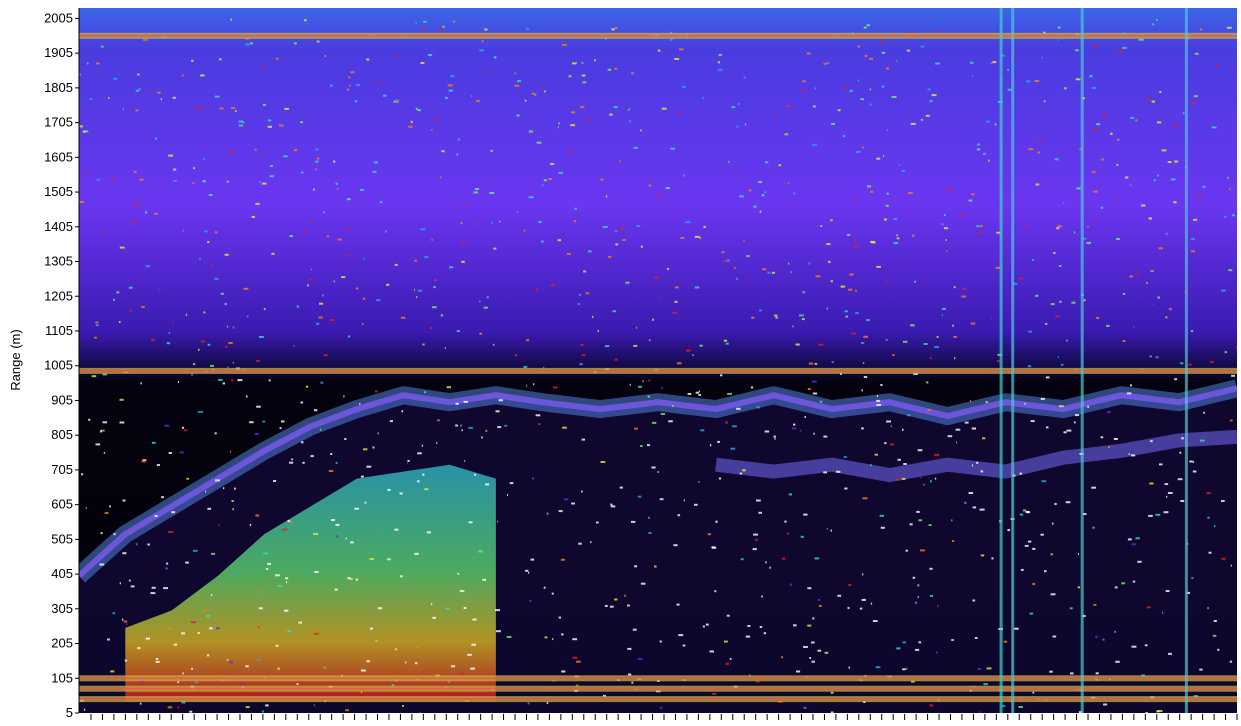 Image resolution: width=1241 pixels, height=726 pixels. Describe the element at coordinates (658, 35) in the screenshot. I see `horizontal-artifact-core` at that location.